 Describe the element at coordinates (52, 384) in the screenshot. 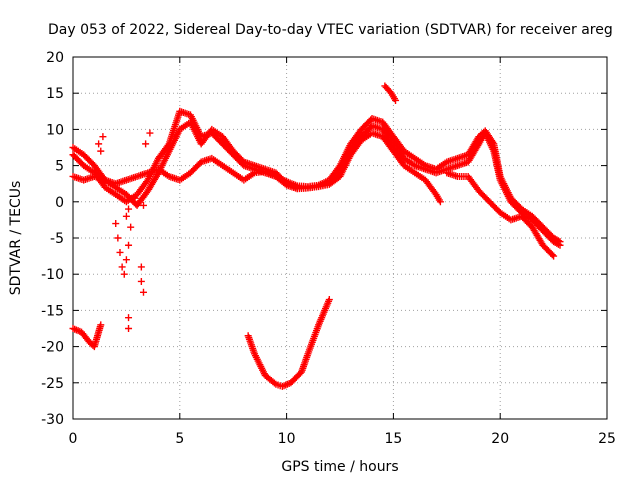

I see `y-tick-label: -25` at that location.